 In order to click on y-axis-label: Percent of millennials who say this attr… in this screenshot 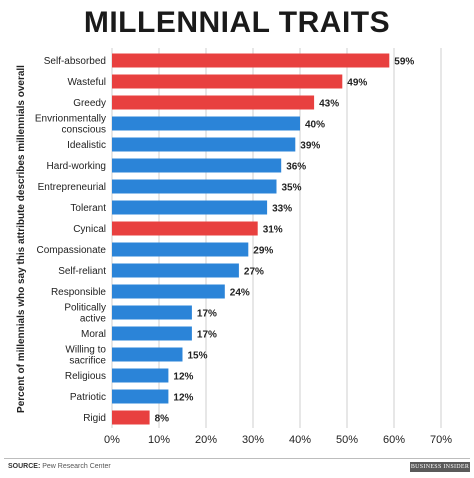, I will do `click(21, 239)`.